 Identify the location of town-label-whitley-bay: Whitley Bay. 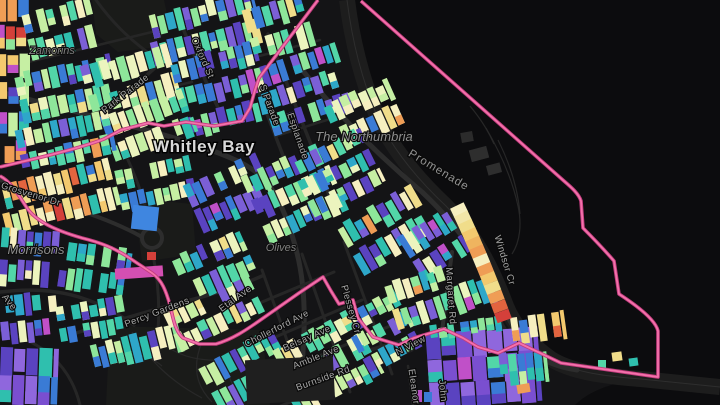
(204, 146).